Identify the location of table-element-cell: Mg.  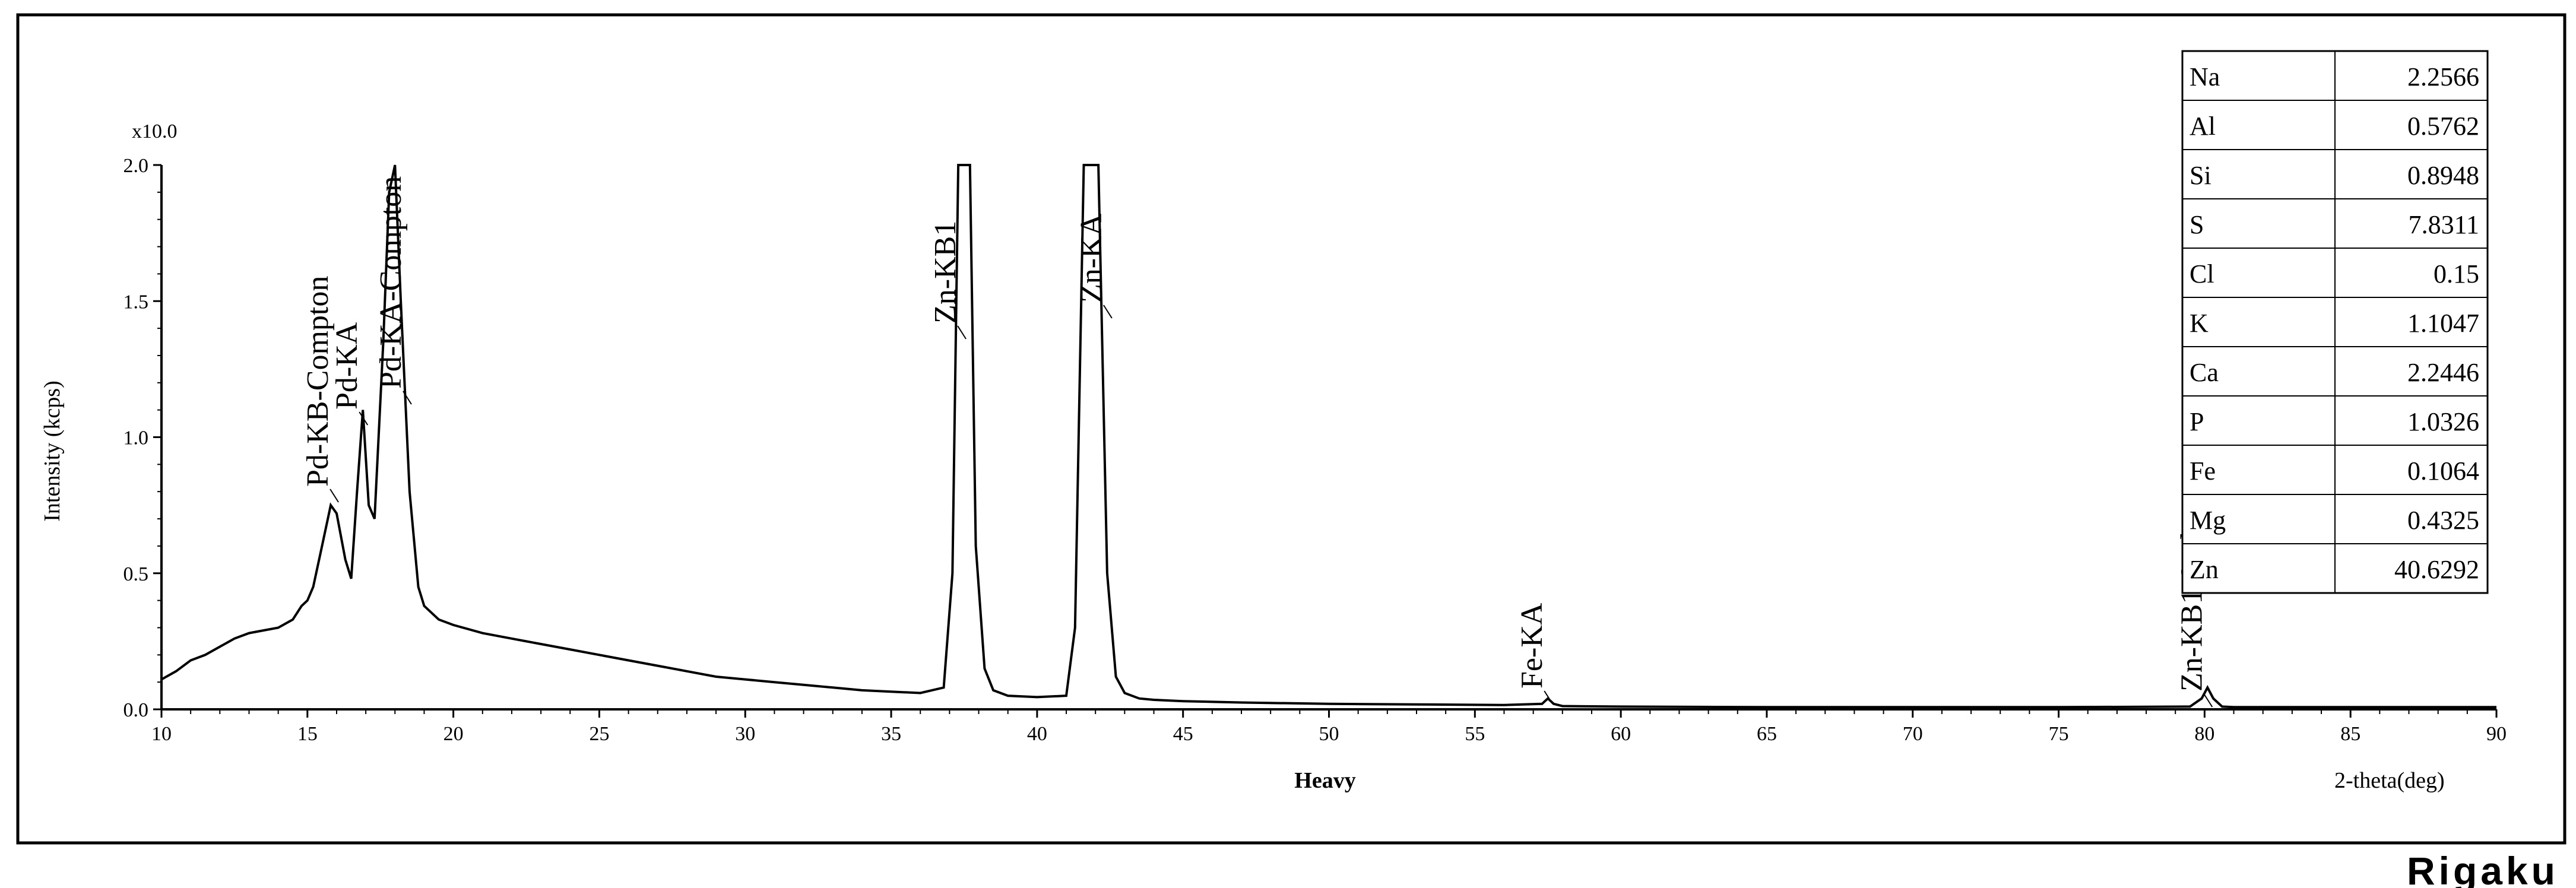
(2208, 520).